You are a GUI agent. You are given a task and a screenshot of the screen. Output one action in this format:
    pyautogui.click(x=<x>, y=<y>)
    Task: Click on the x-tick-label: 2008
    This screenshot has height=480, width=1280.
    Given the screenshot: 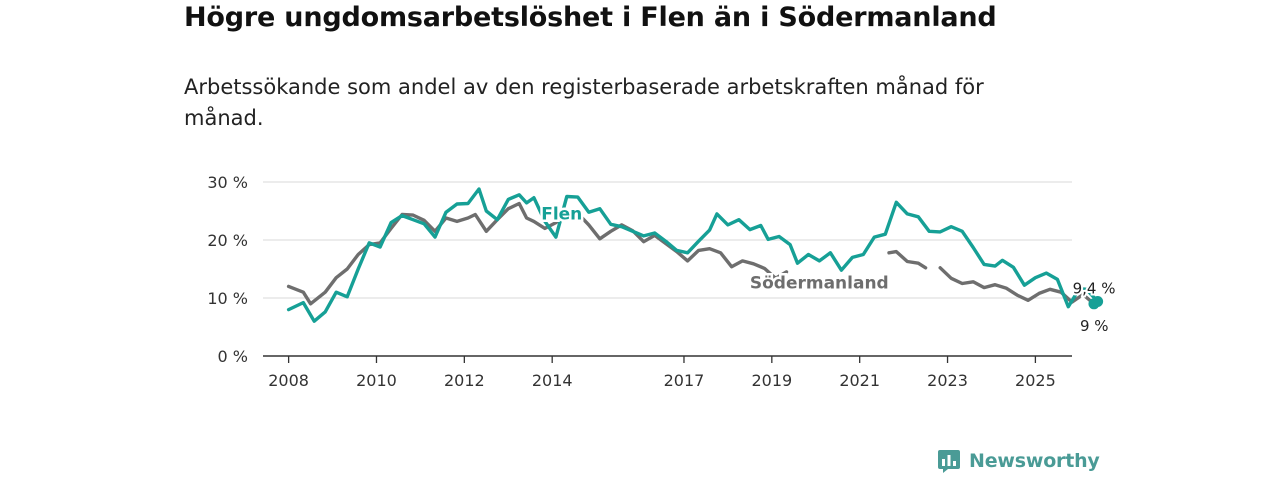 What is the action you would take?
    pyautogui.click(x=288, y=380)
    